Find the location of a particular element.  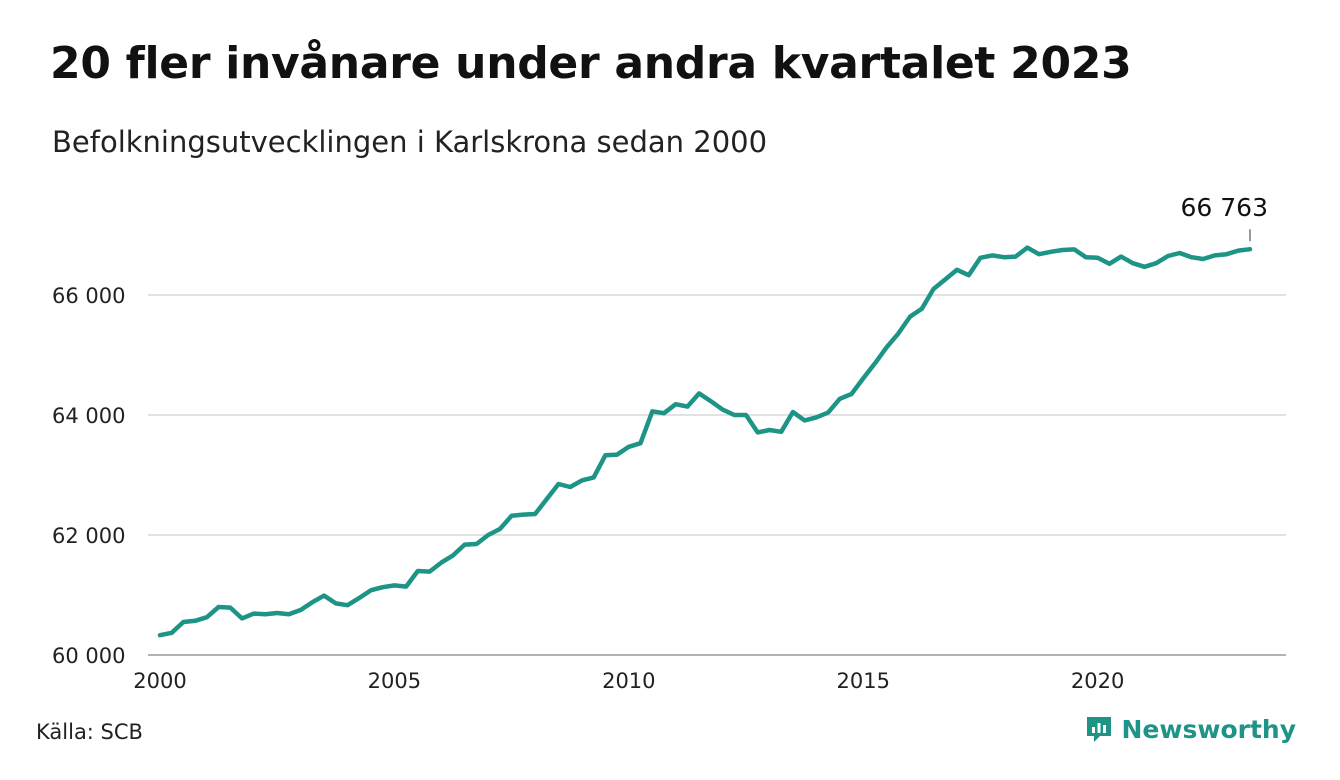

x-tick-label: 2020 is located at coordinates (1097, 681).